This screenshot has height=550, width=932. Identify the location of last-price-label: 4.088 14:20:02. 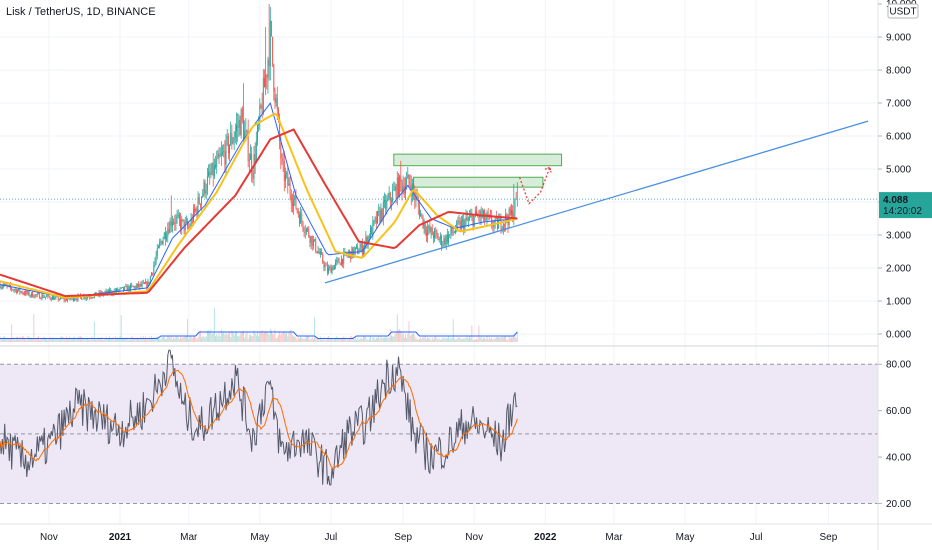
(905, 205).